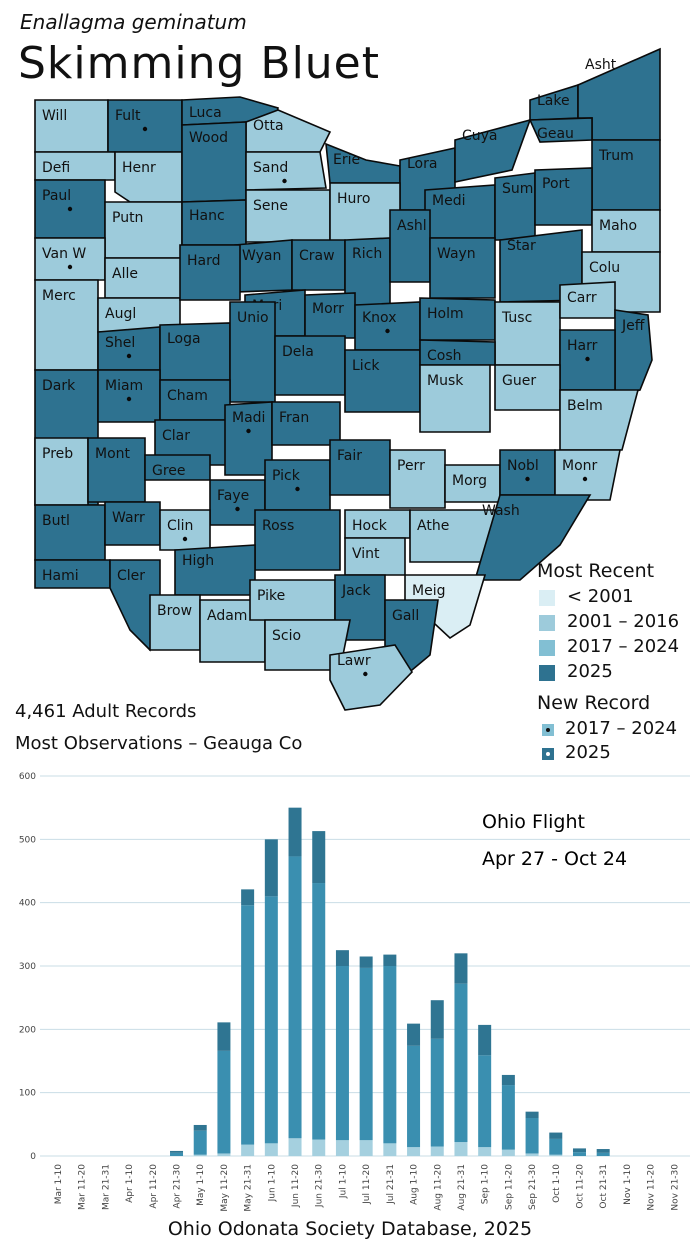 The image size is (700, 1250). I want to click on county-label-fran: Fran, so click(294, 418).